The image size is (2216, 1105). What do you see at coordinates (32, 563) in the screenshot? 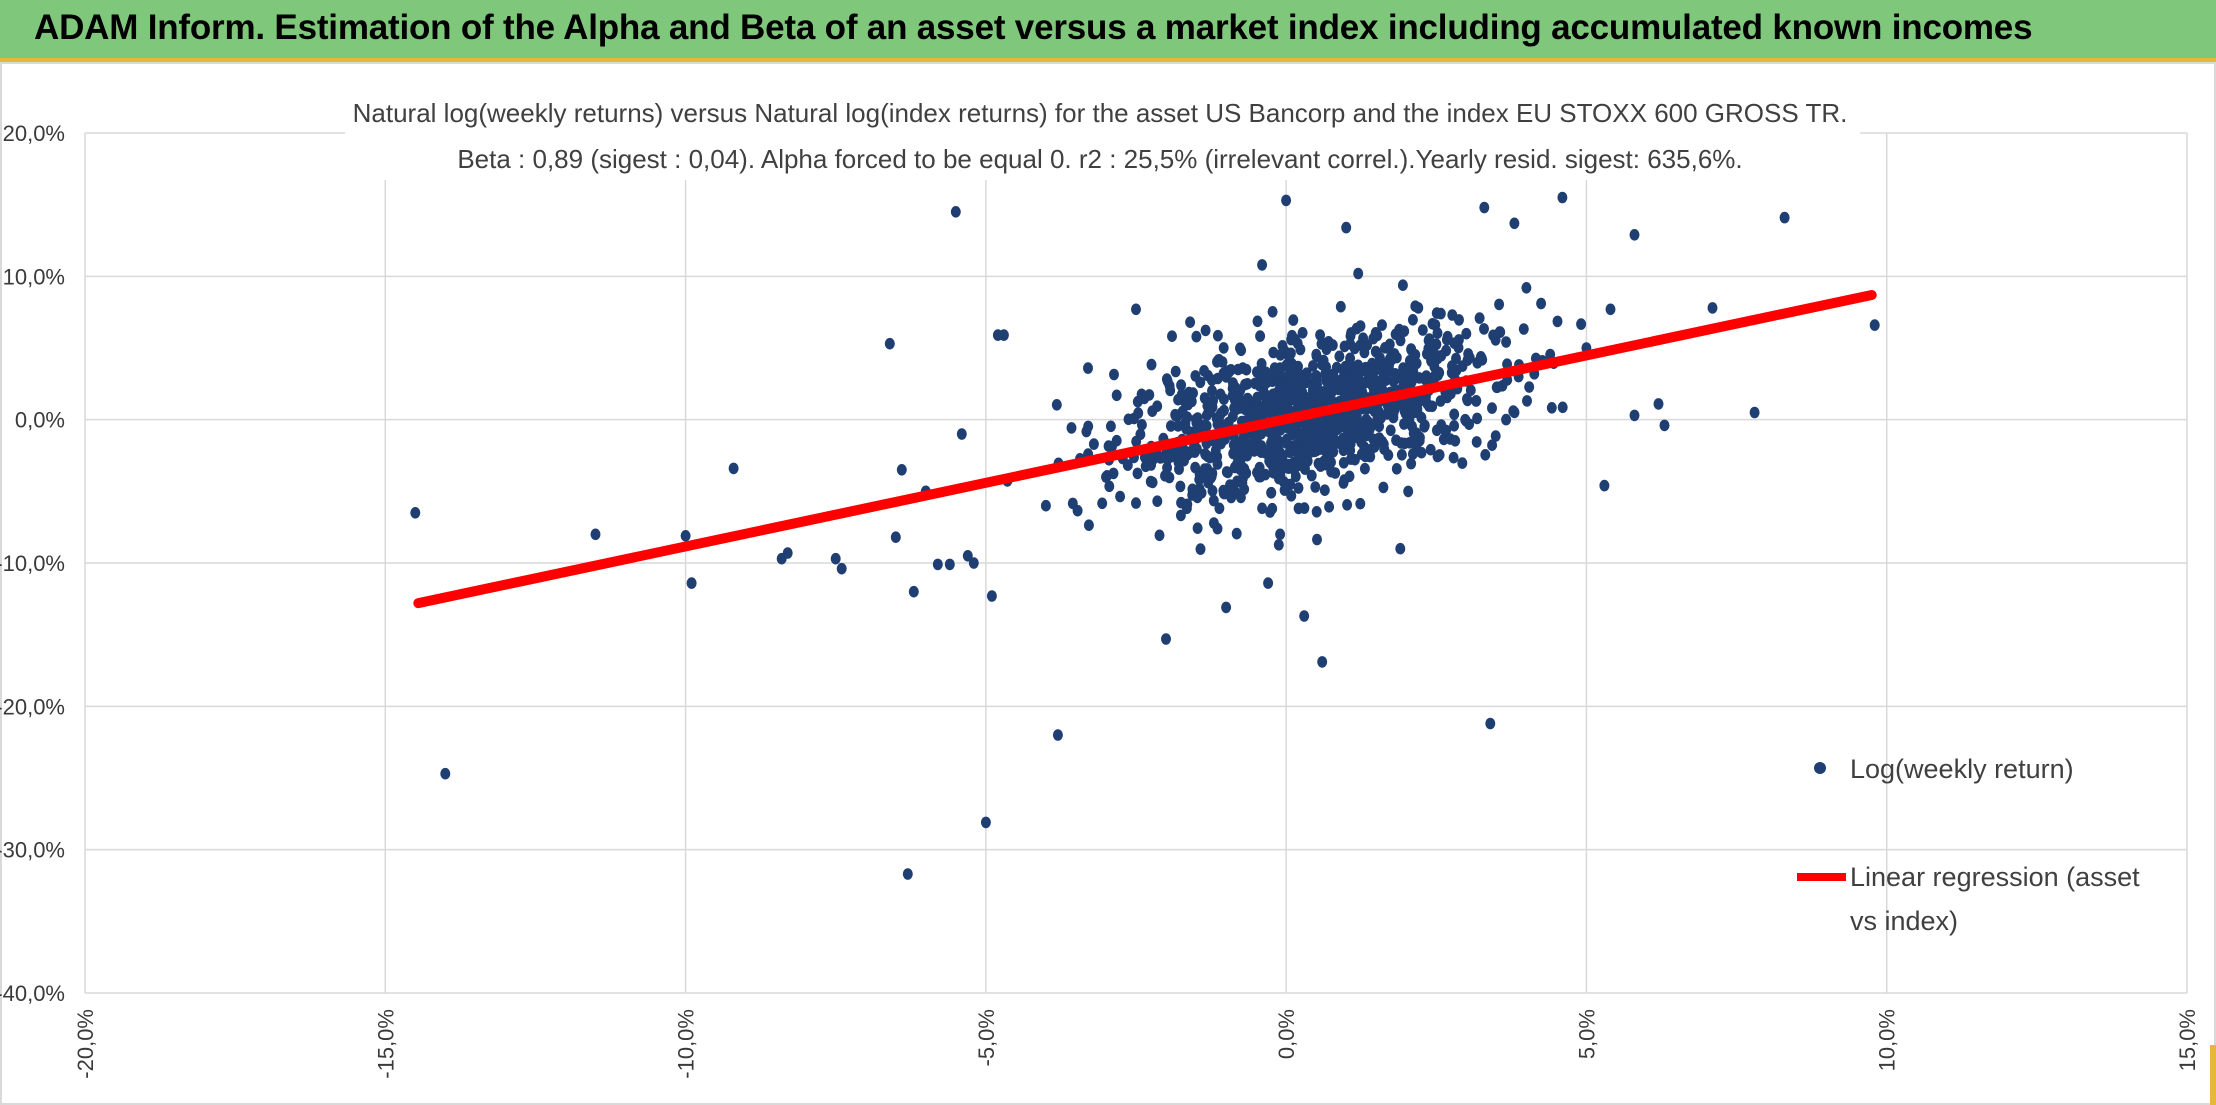
I see `y-tick-label: -10,0%` at bounding box center [32, 563].